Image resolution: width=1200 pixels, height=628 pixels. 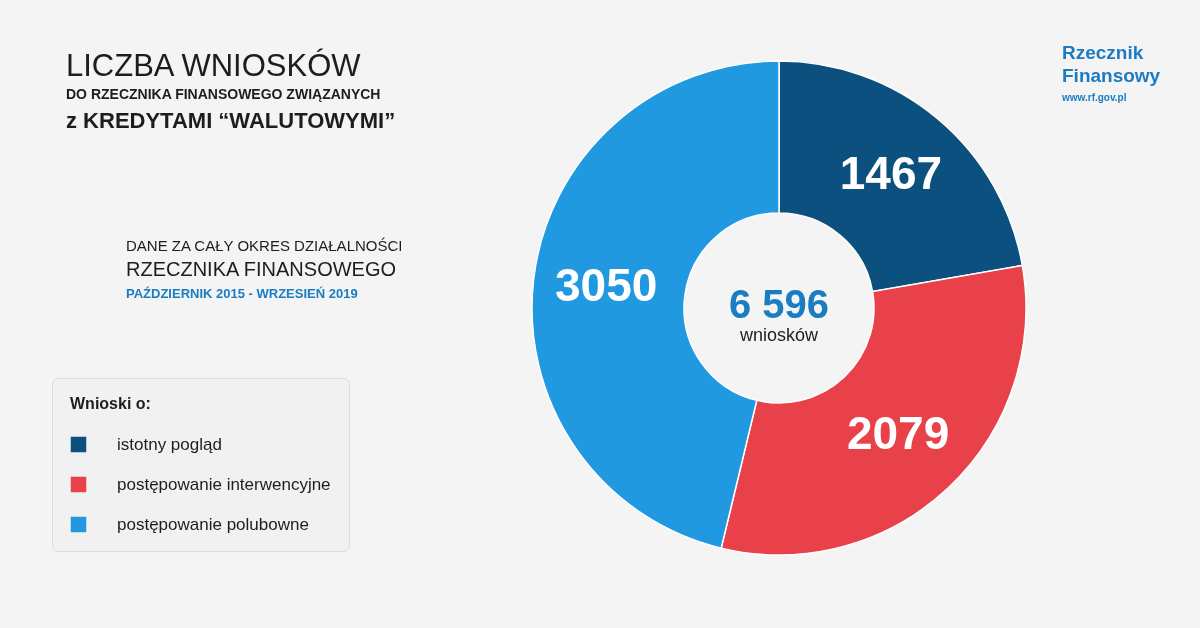 I want to click on text: 6 596, so click(x=779, y=304).